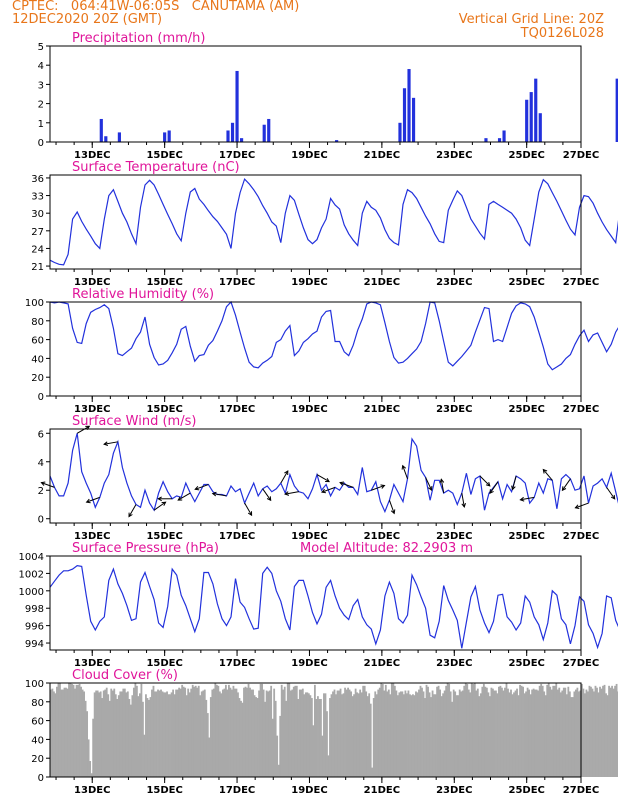  I want to click on panel-frame, so click(315, 730).